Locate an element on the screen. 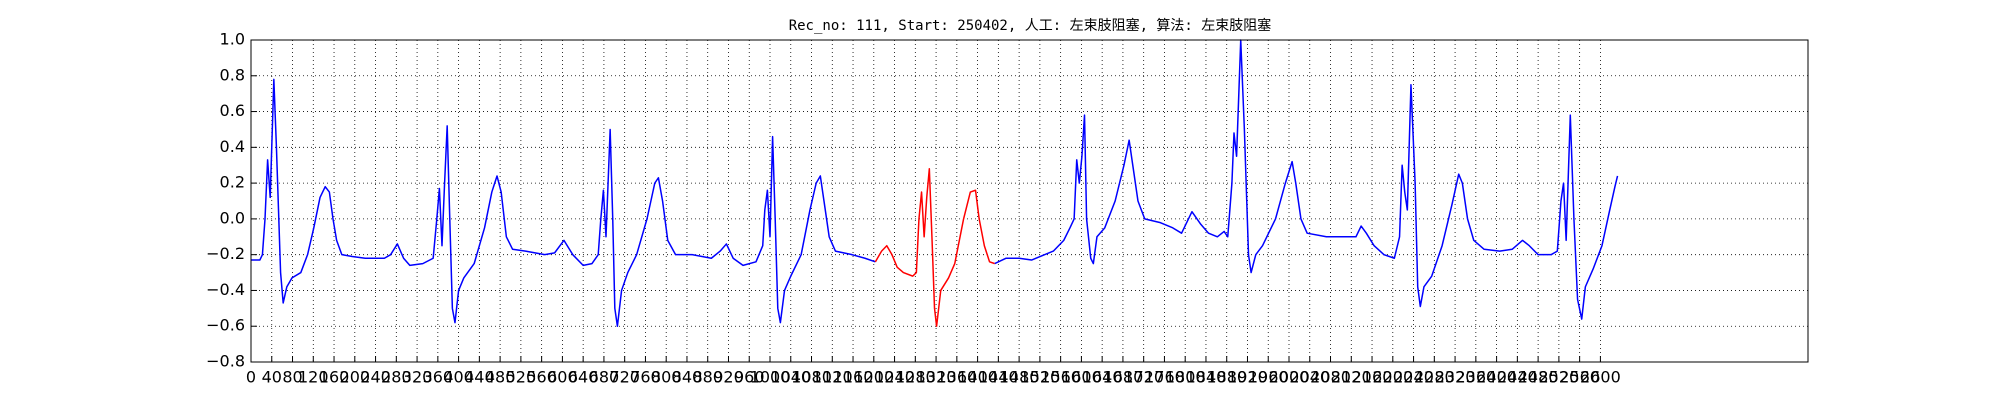 Image resolution: width=2000 pixels, height=400 pixels. x-tick-label: 440 is located at coordinates (479, 377).